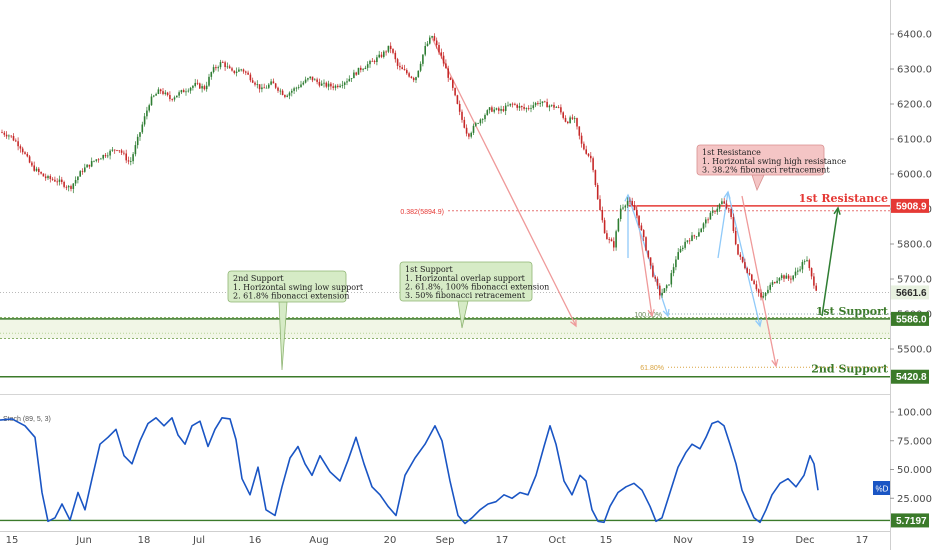 The image size is (932, 550). I want to click on price-tick-label: 5800.0, so click(914, 245).